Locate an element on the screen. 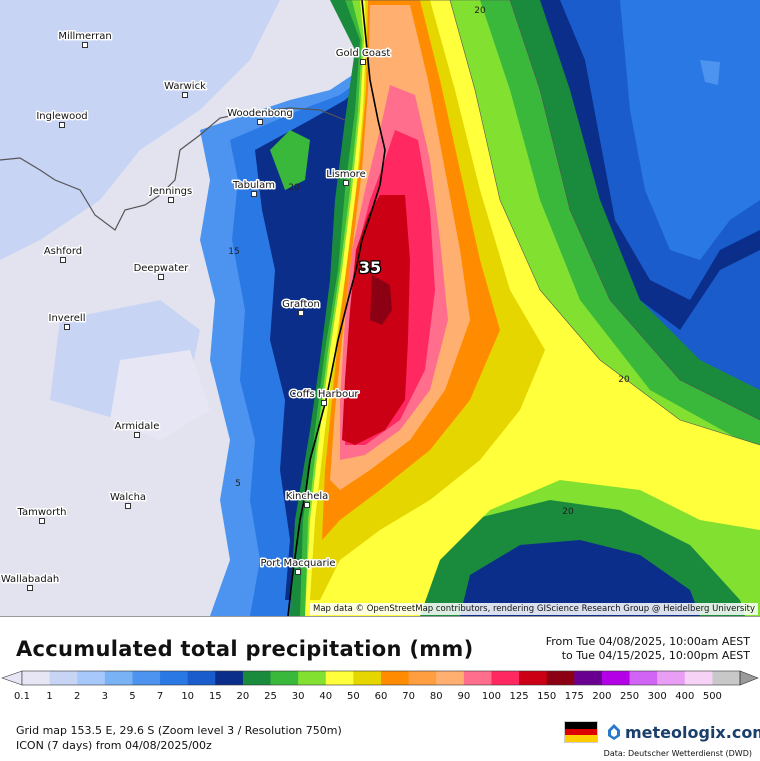 This screenshot has height=761, width=760. place-woodenbong: Woodenbong is located at coordinates (260, 116).